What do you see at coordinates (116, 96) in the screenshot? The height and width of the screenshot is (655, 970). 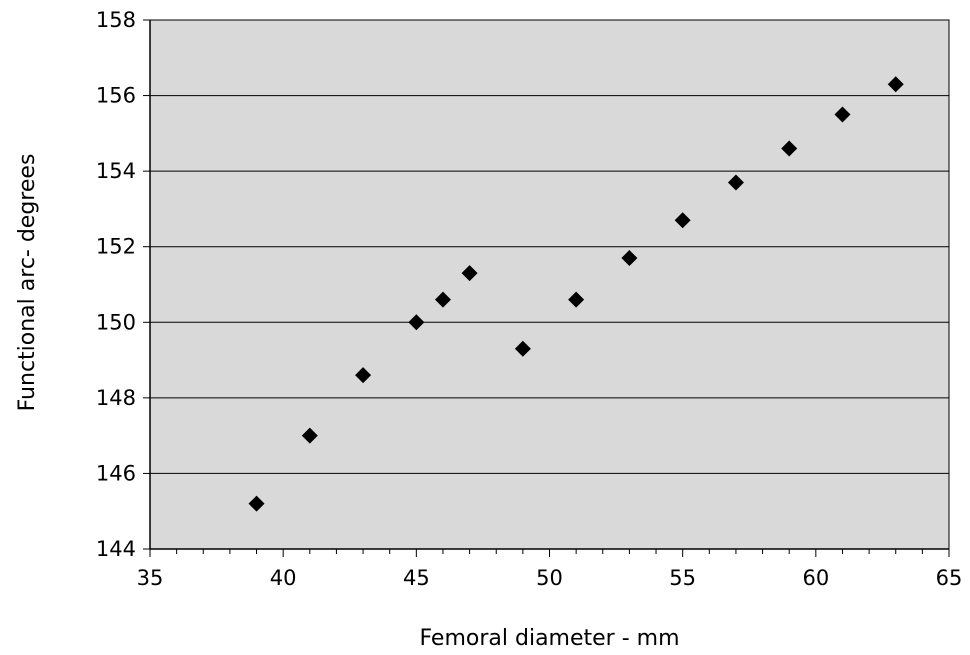 I see `y-tick-label-156: 156` at bounding box center [116, 96].